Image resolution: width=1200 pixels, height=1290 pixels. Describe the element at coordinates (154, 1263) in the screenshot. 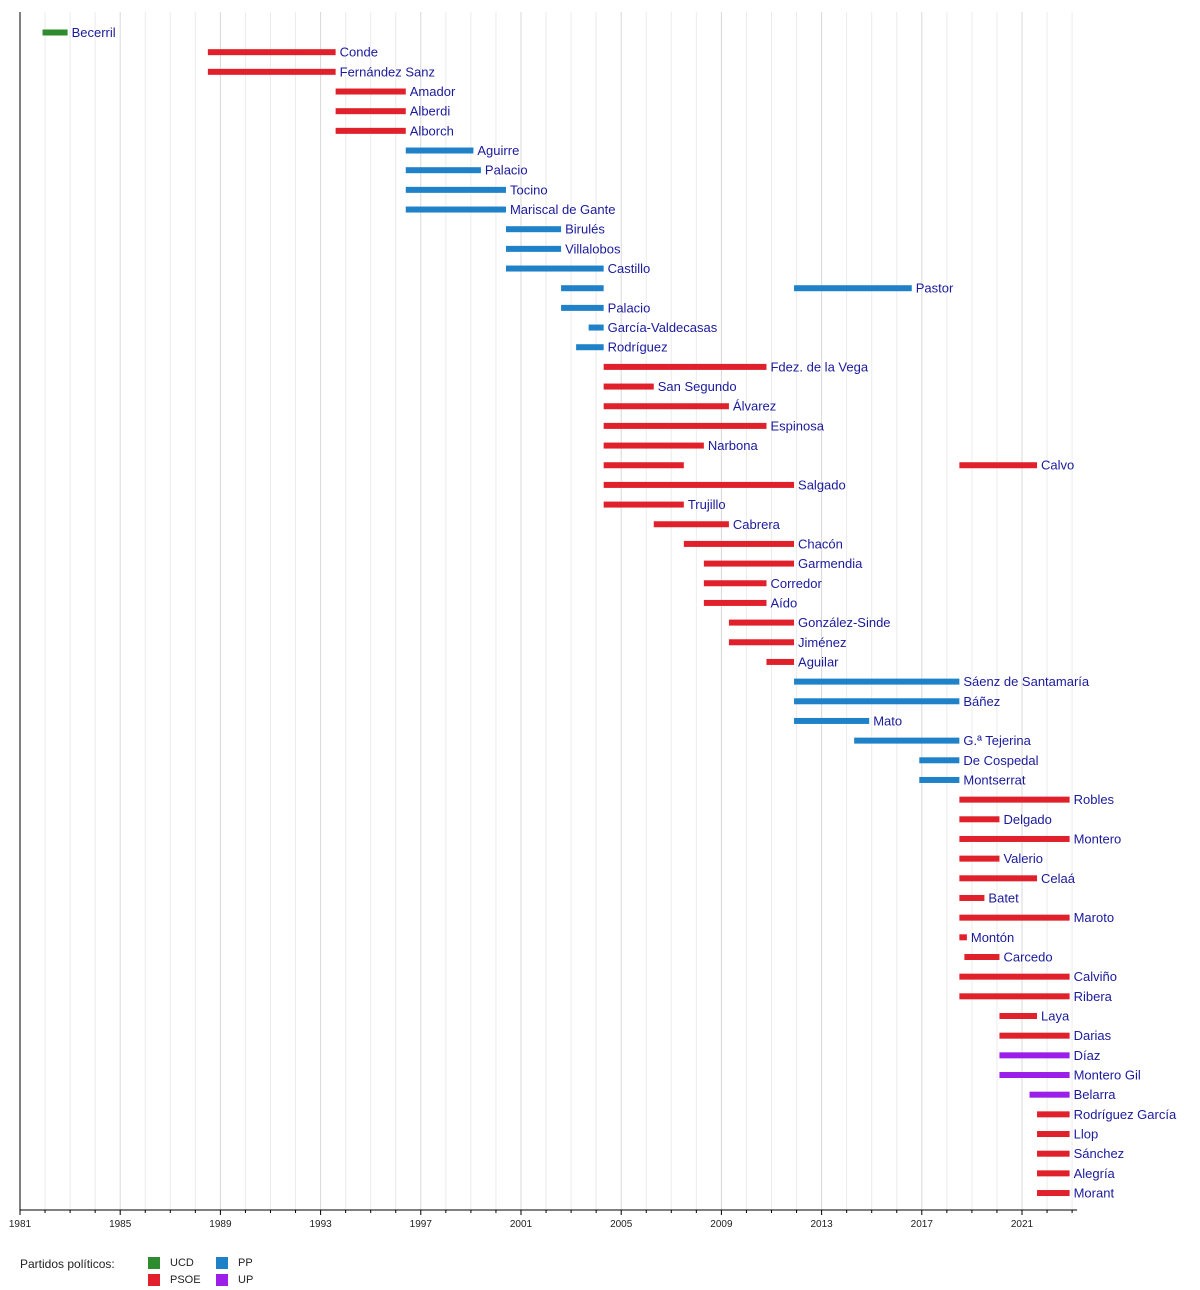

I see `legend-swatch-ucd` at that location.